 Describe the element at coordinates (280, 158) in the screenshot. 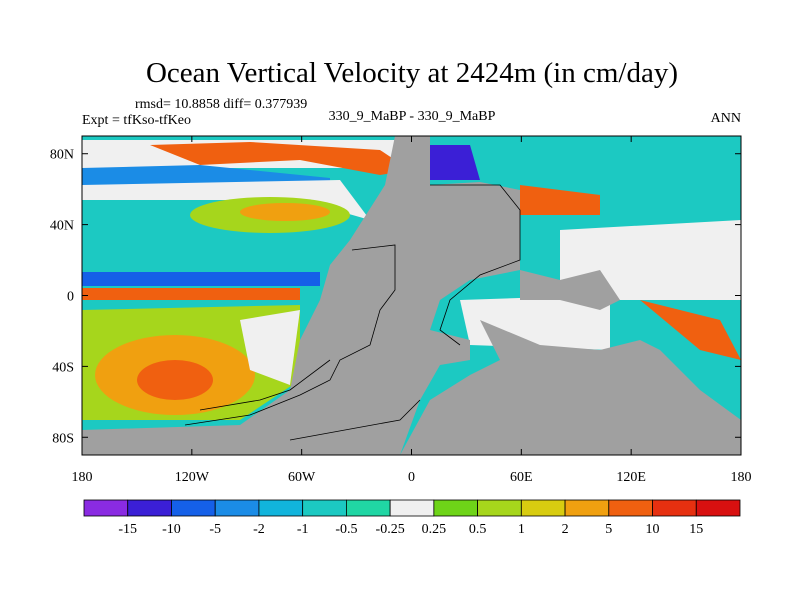

I see `ocean-field-arctic-red` at that location.